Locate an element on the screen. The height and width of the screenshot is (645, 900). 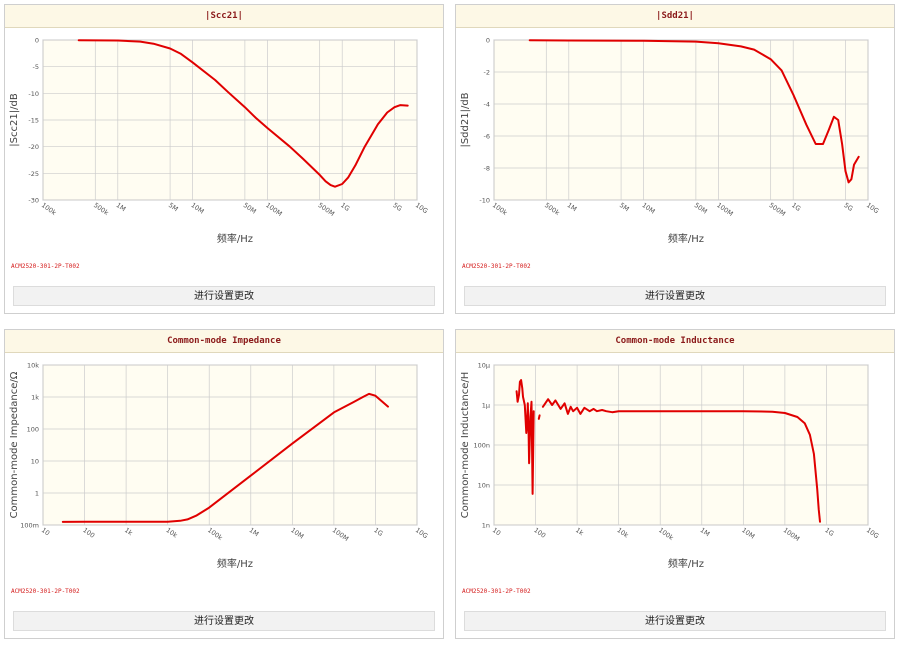
y-axis-label: Common-mode Impedance/Ω is located at coordinates (14, 444).